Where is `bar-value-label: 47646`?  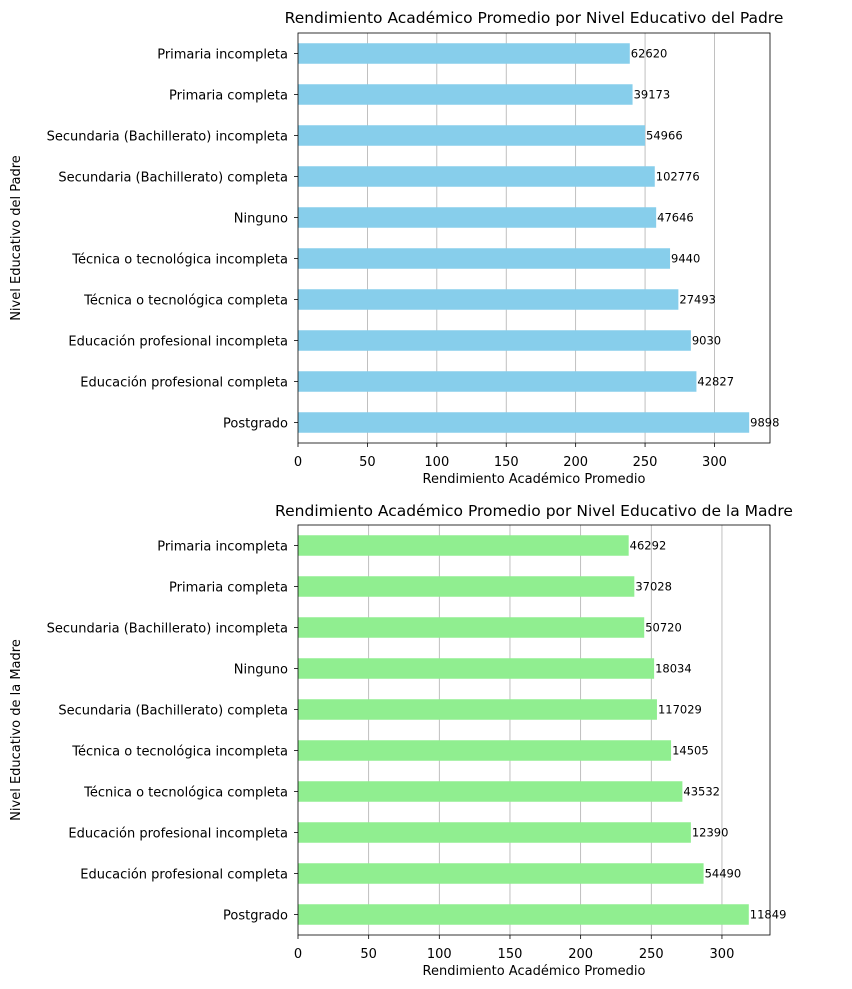 bar-value-label: 47646 is located at coordinates (675, 218).